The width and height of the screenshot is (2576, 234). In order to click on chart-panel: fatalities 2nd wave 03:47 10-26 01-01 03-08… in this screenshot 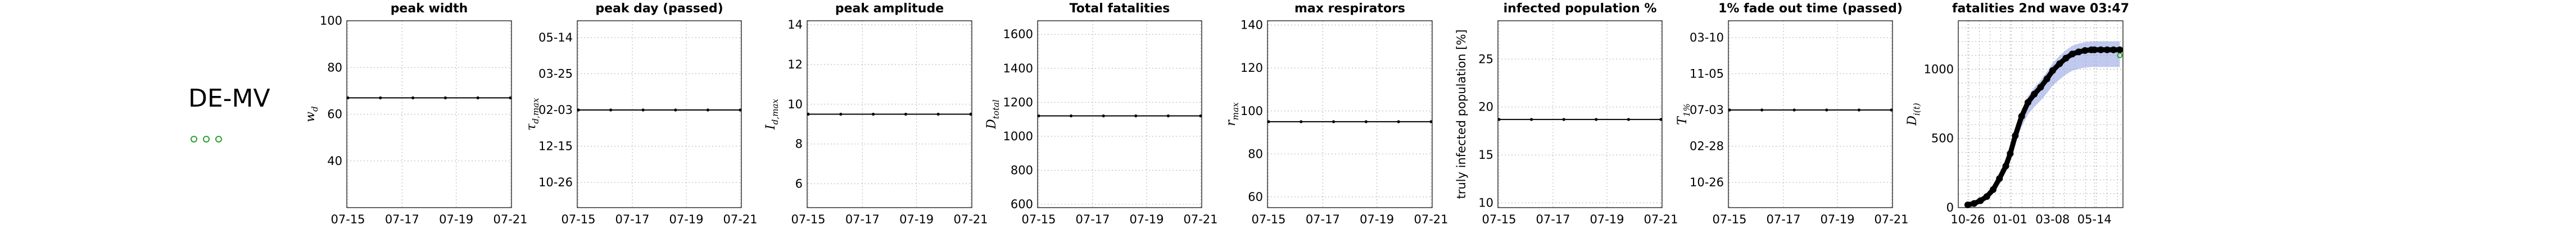, I will do `click(2017, 114)`.